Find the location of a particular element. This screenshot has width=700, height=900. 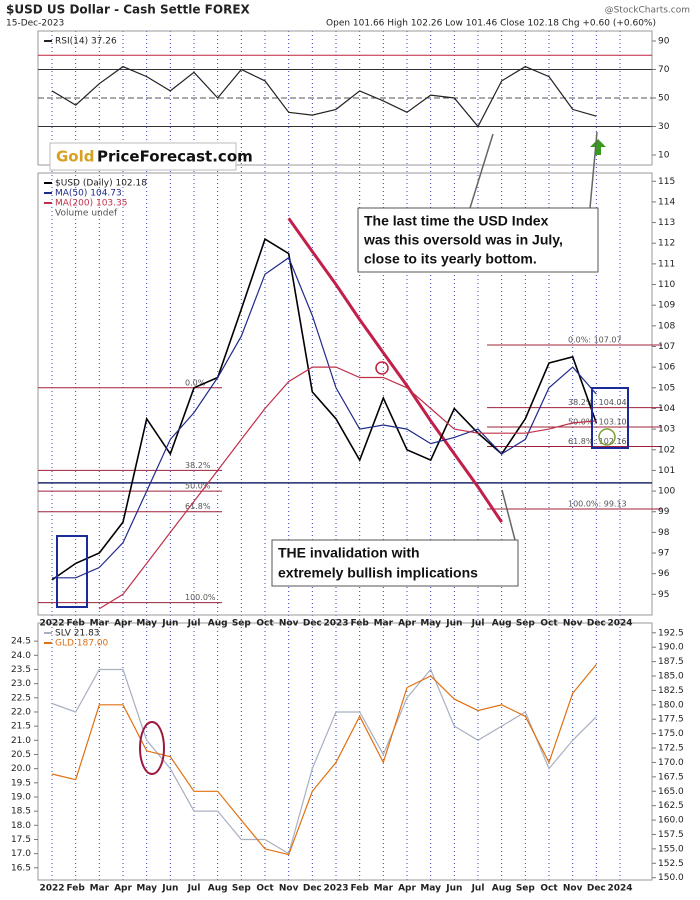

y-tick-label: 23.5 is located at coordinates (21, 670).